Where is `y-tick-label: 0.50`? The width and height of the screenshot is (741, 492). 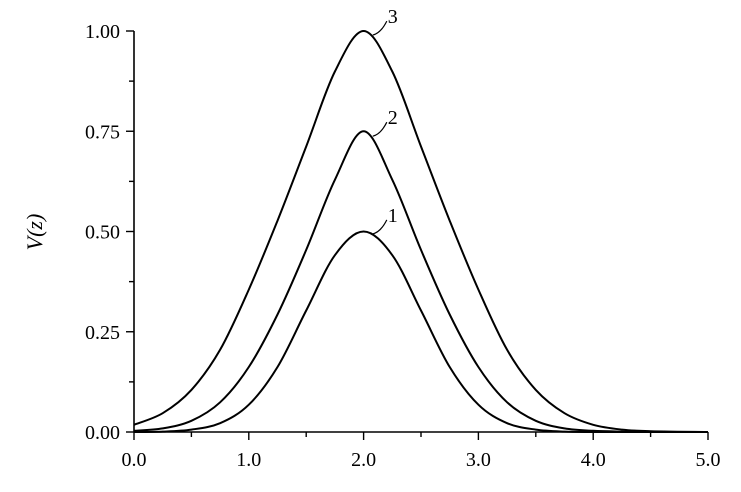
y-tick-label: 0.50 is located at coordinates (102, 233).